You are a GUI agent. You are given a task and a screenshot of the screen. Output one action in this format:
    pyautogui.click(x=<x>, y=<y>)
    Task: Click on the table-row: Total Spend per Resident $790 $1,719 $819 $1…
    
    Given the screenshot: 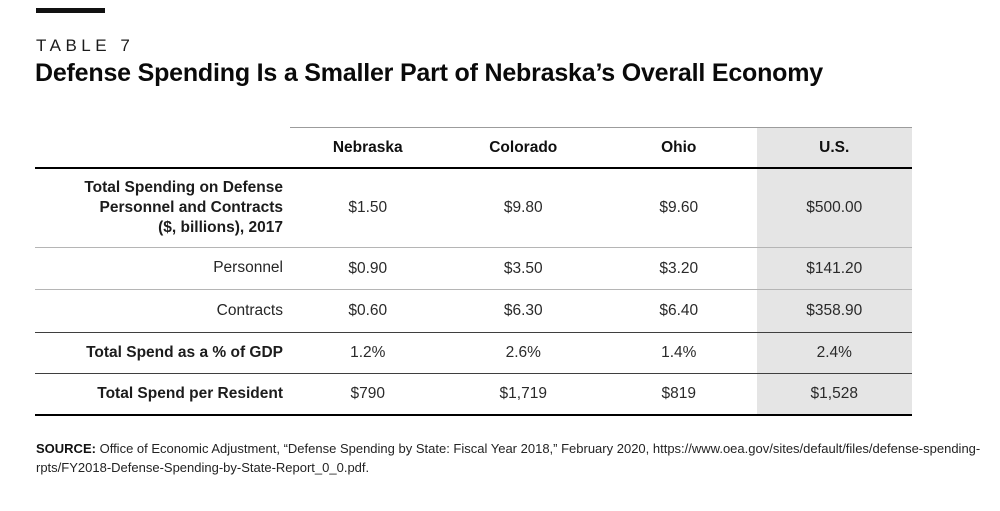 What is the action you would take?
    pyautogui.click(x=473, y=393)
    